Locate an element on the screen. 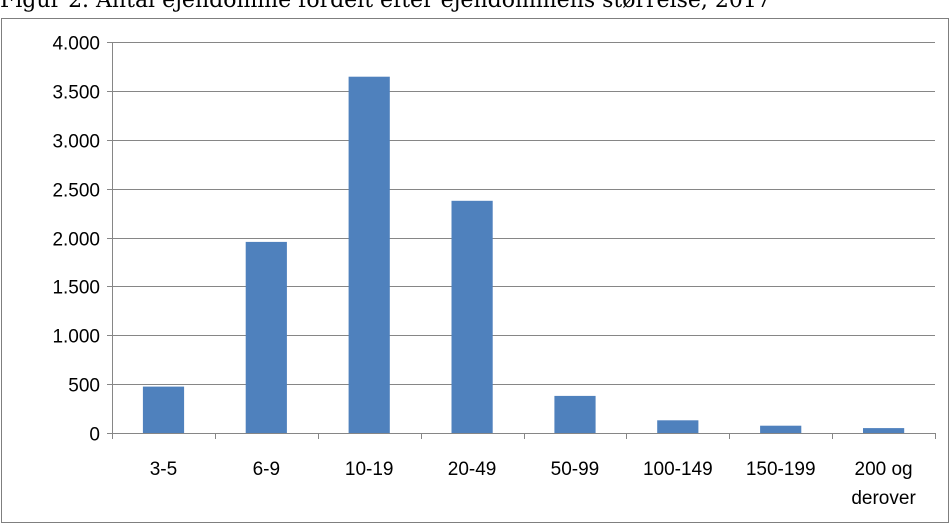 The width and height of the screenshot is (952, 525). x-tick-label: 20-49 is located at coordinates (472, 469).